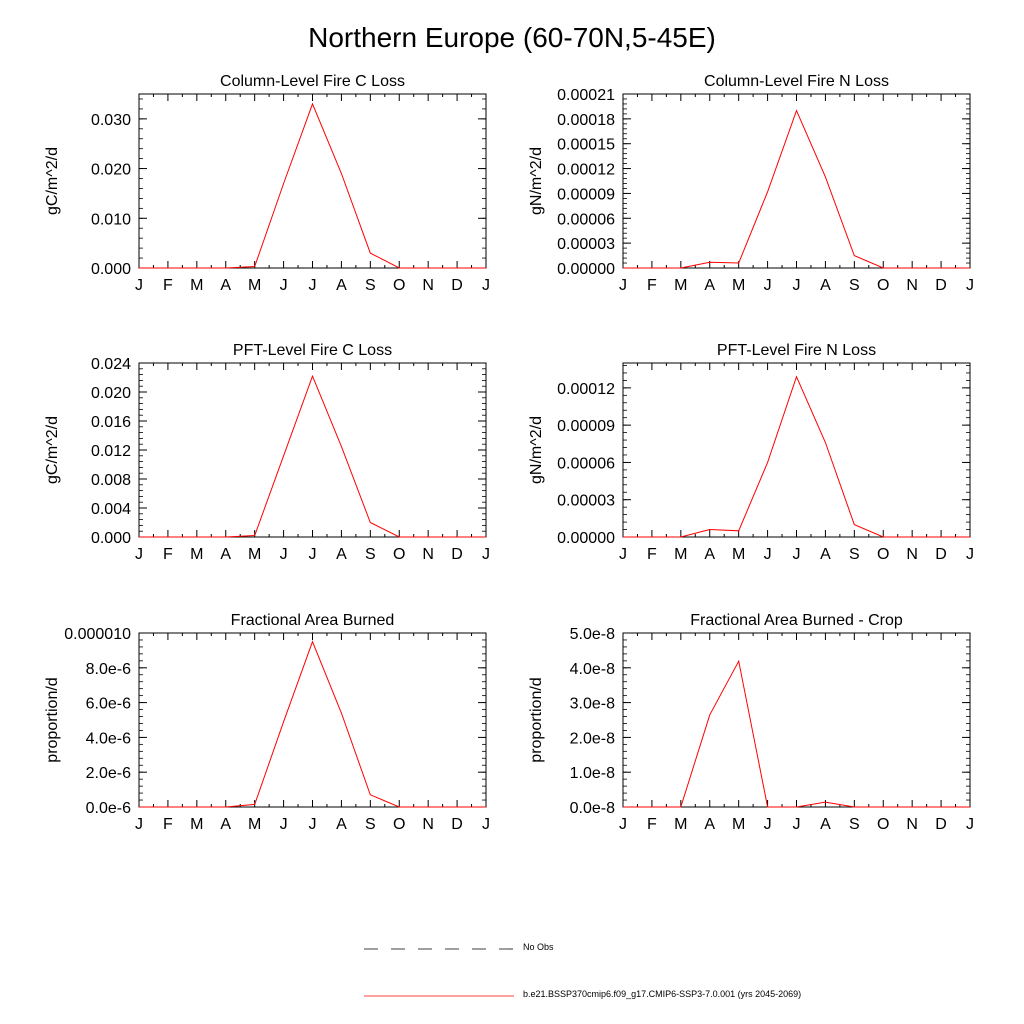 This screenshot has height=1024, width=1024. I want to click on legend-obs: No Obs, so click(512, 950).